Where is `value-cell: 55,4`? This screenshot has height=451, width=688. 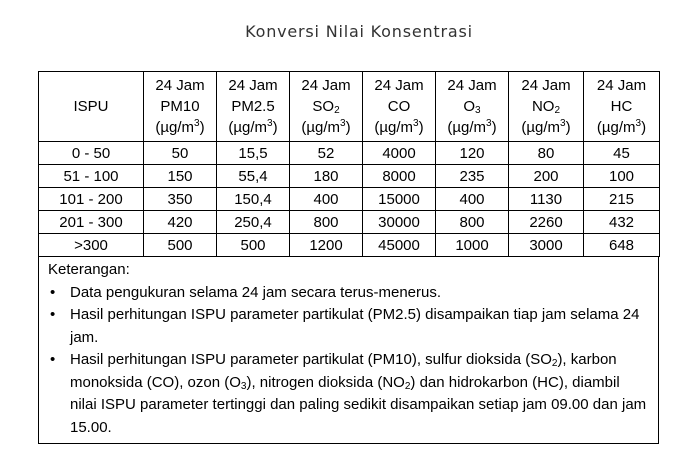
value-cell: 55,4 is located at coordinates (253, 176).